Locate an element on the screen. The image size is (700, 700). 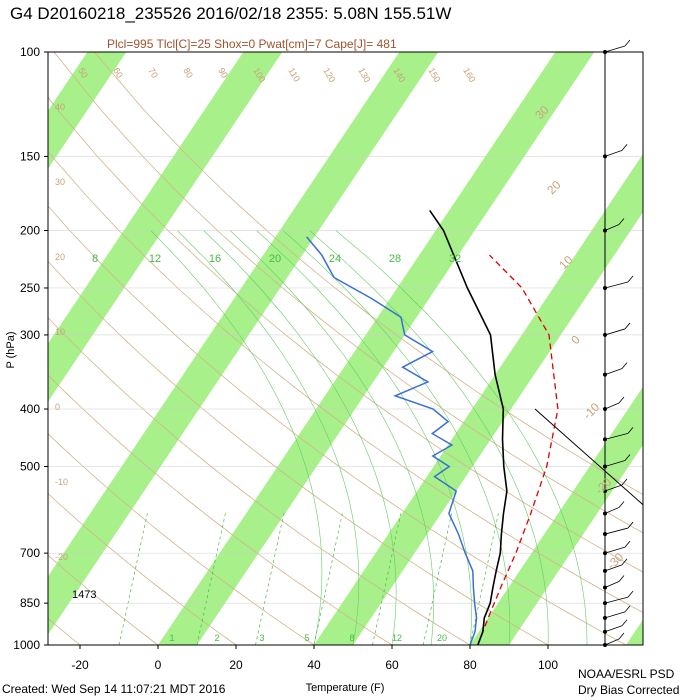
isotherm-label-top: 90 is located at coordinates (223, 73).